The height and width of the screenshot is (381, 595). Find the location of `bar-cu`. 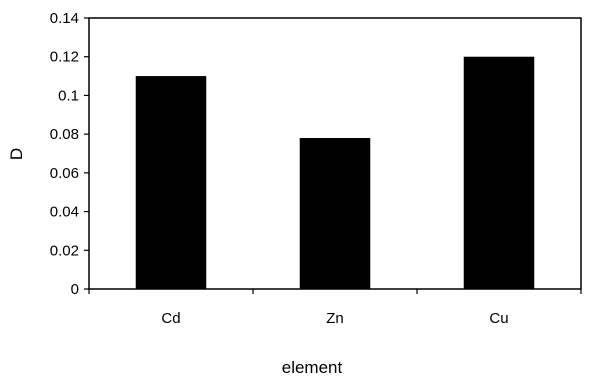

bar-cu is located at coordinates (499, 172).